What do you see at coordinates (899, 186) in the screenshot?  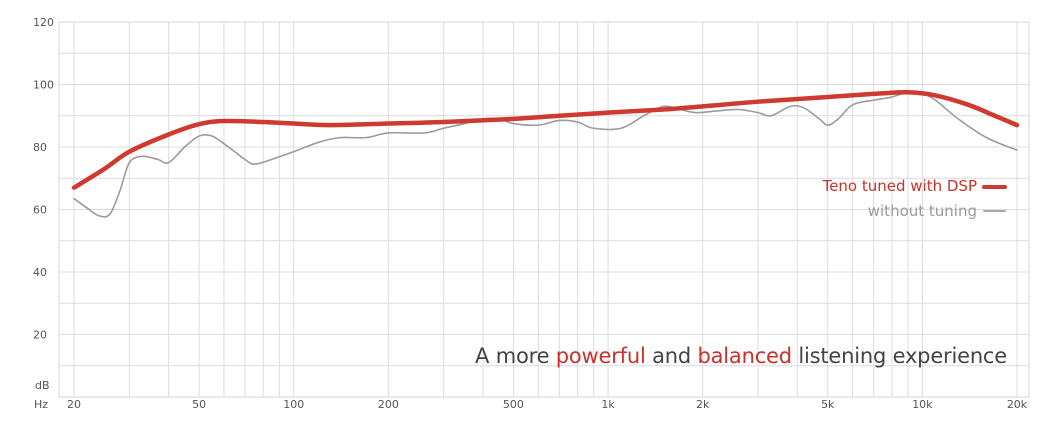 I see `legend-label-tuned: Teno tuned with DSP` at bounding box center [899, 186].